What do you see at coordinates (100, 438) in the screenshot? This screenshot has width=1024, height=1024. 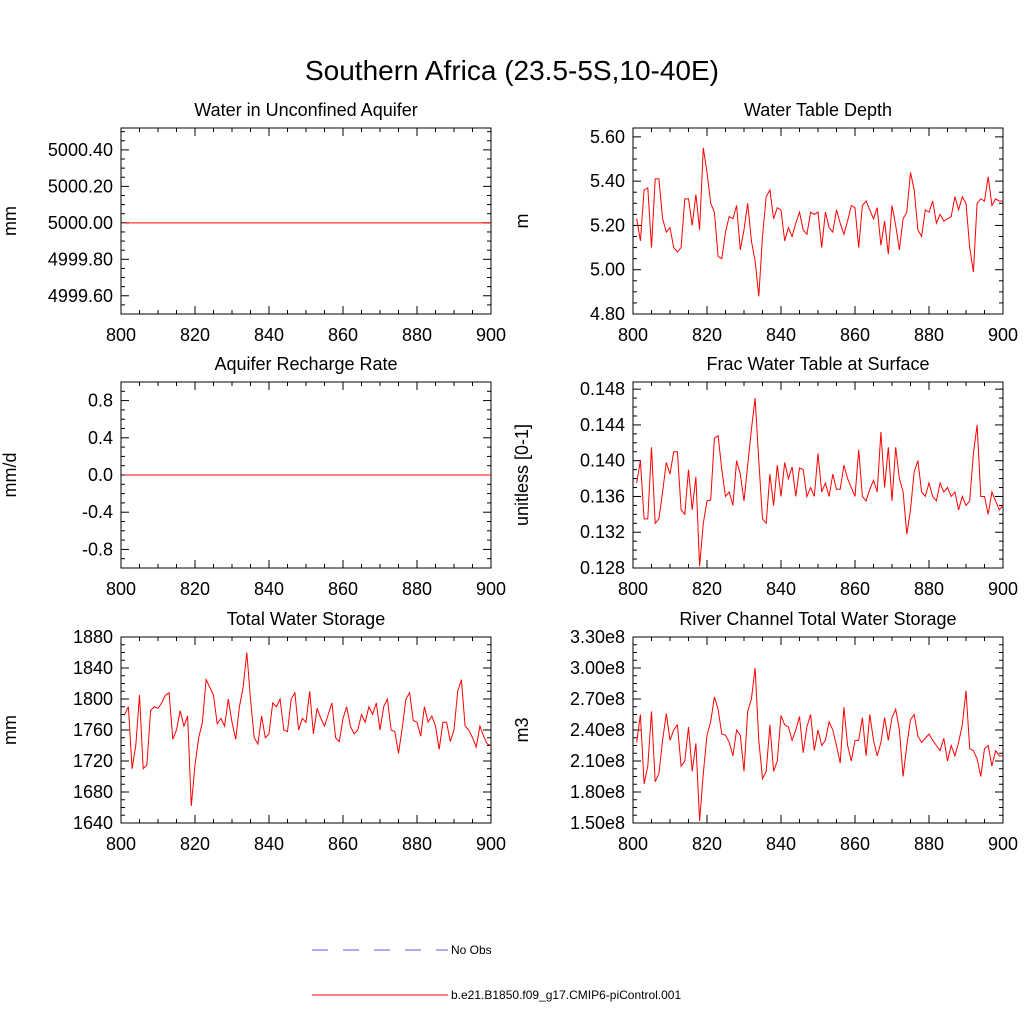 I see `y-tick-label: 0.4` at bounding box center [100, 438].